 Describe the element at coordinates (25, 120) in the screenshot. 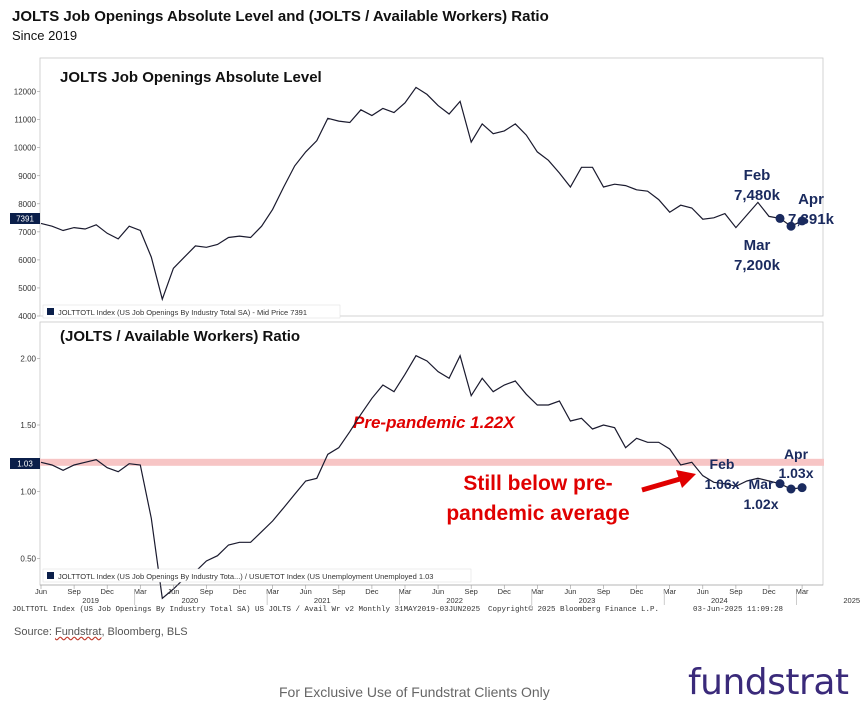

I see `top-y-tick-label: 11000` at that location.